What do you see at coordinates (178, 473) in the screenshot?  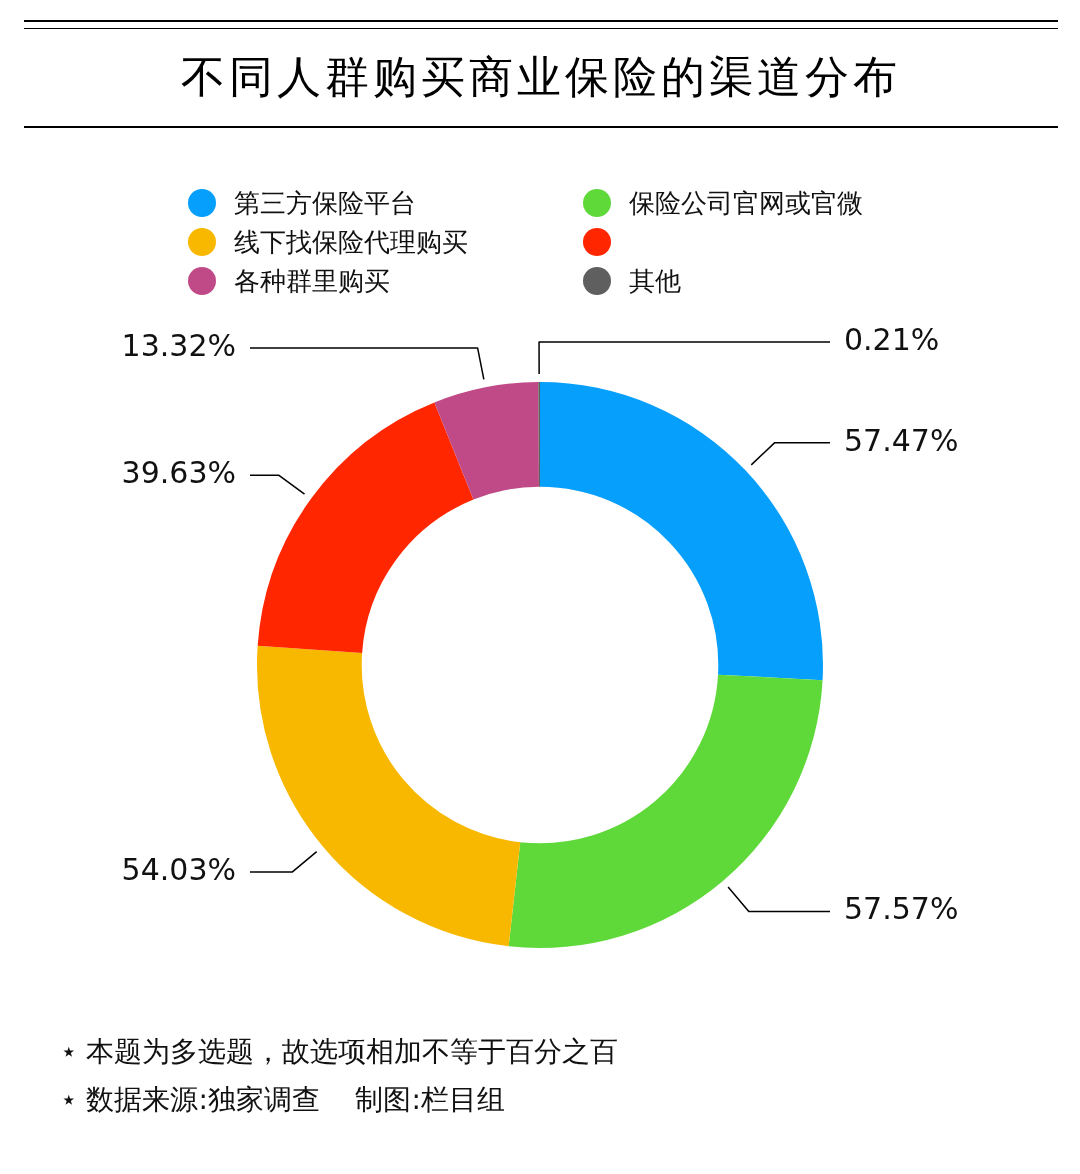 I see `data-label: 39.63%` at bounding box center [178, 473].